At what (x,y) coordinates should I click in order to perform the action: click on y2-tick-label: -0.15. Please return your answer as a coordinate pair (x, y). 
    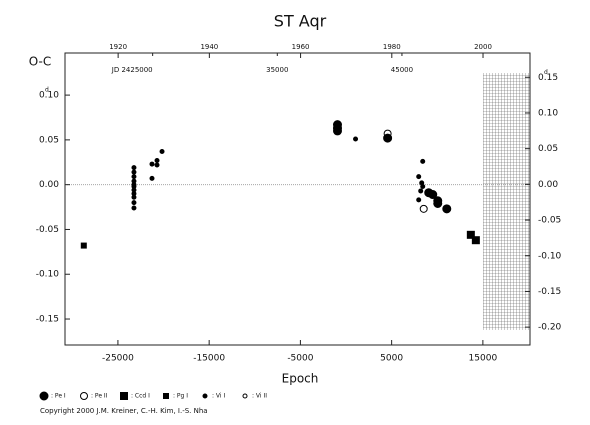
    Looking at the image, I should click on (549, 292).